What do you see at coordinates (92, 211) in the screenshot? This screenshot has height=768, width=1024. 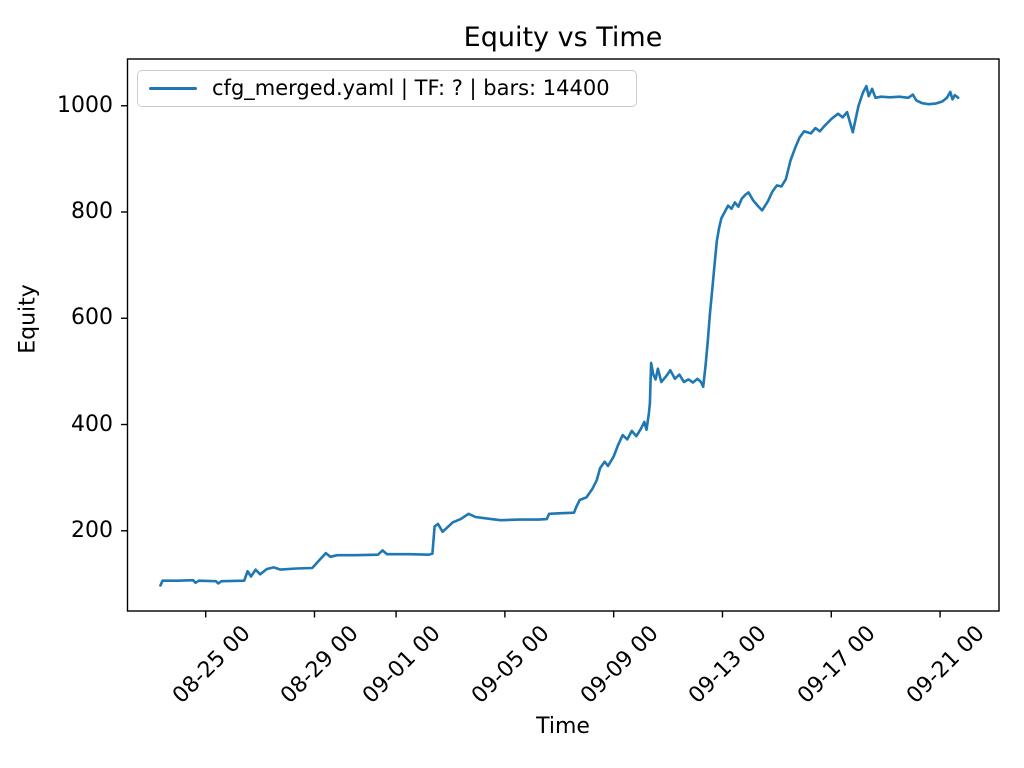 I see `y-tick-label: 800` at bounding box center [92, 211].